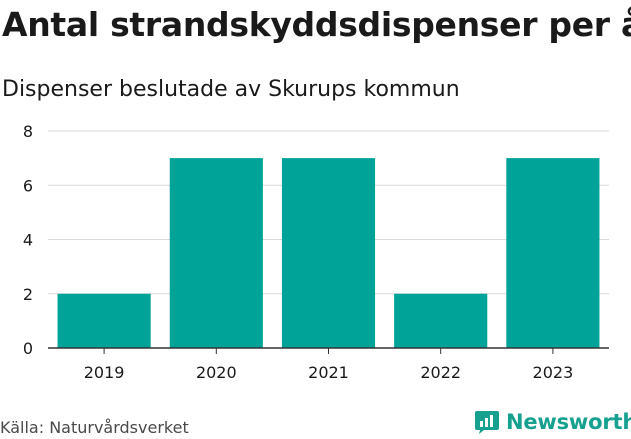 The width and height of the screenshot is (631, 439). I want to click on x-tick-label: 2019, so click(104, 372).